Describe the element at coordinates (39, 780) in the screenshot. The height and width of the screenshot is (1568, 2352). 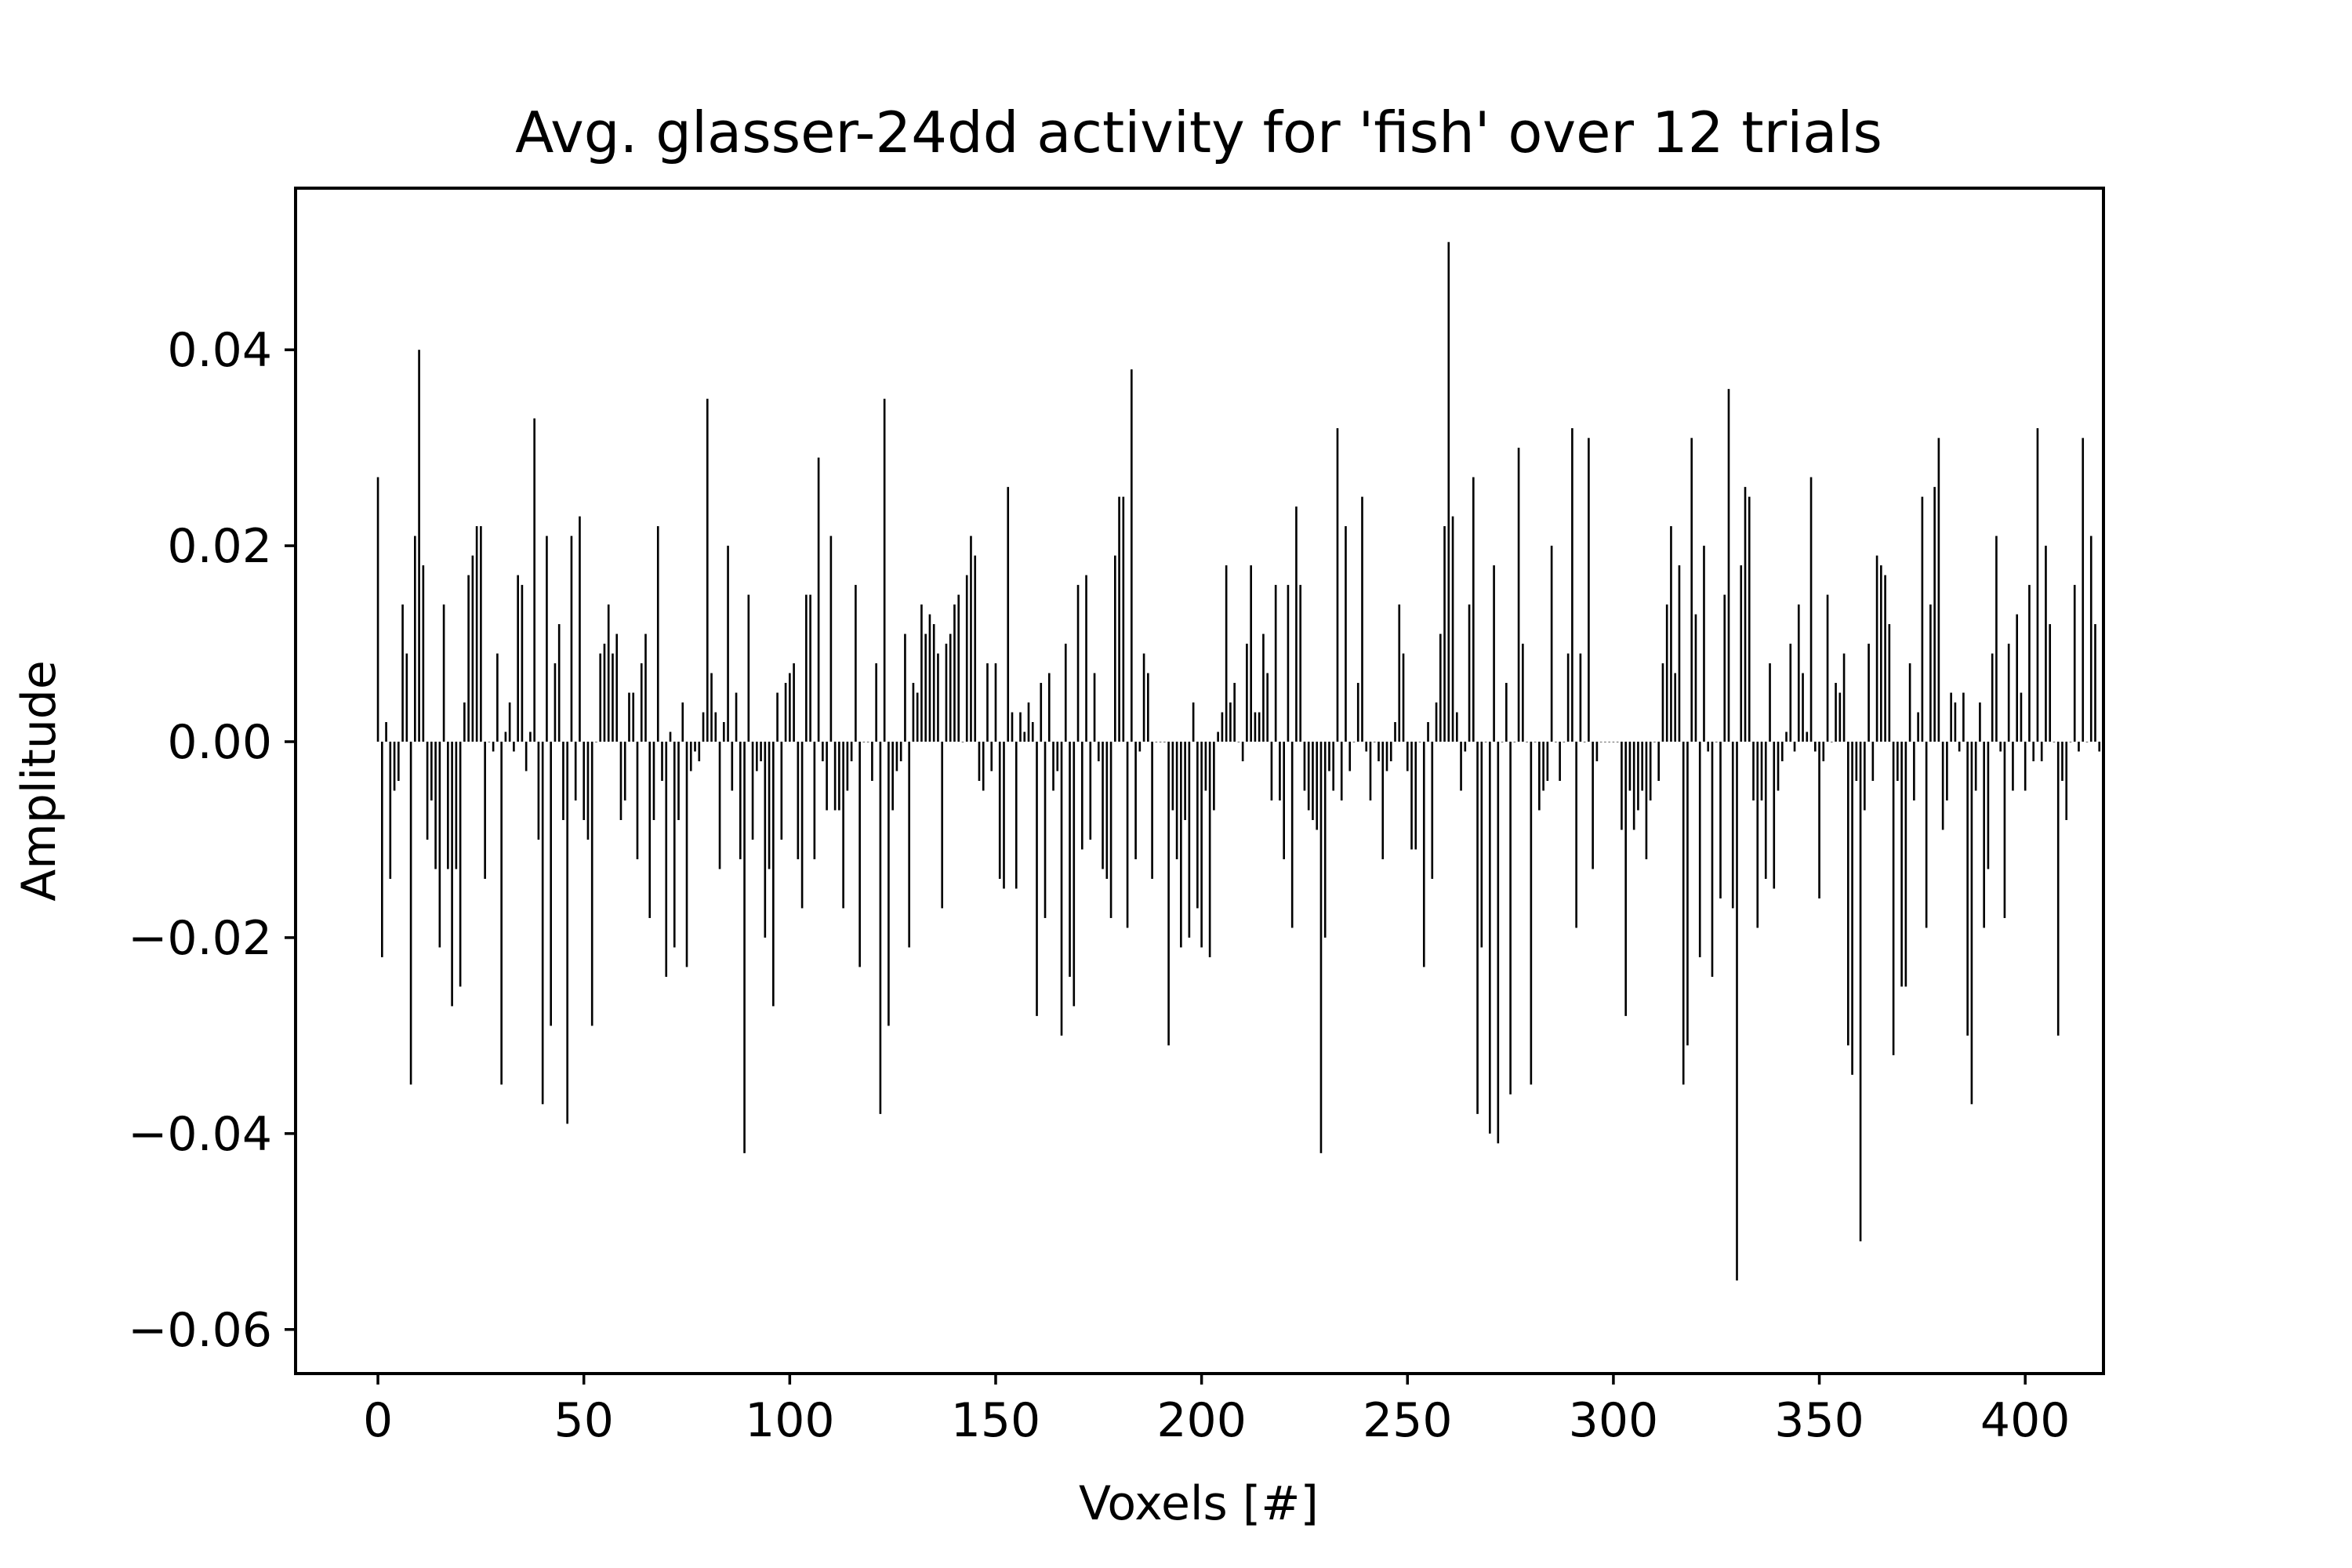
I see `y-axis-label: Amplitude` at that location.